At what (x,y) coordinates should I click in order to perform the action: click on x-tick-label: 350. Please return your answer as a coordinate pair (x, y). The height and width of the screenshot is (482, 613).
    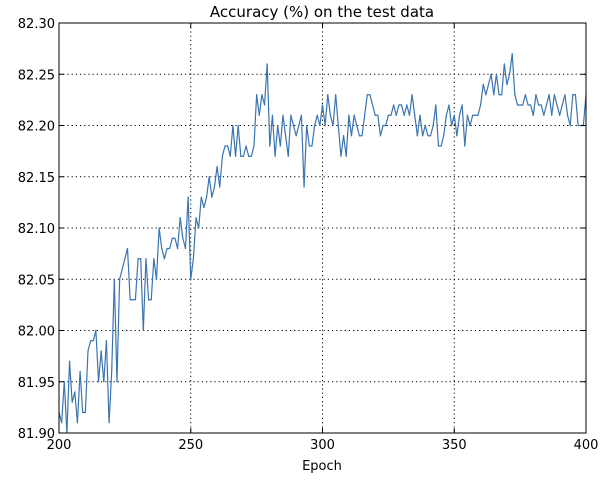
    Looking at the image, I should click on (454, 445).